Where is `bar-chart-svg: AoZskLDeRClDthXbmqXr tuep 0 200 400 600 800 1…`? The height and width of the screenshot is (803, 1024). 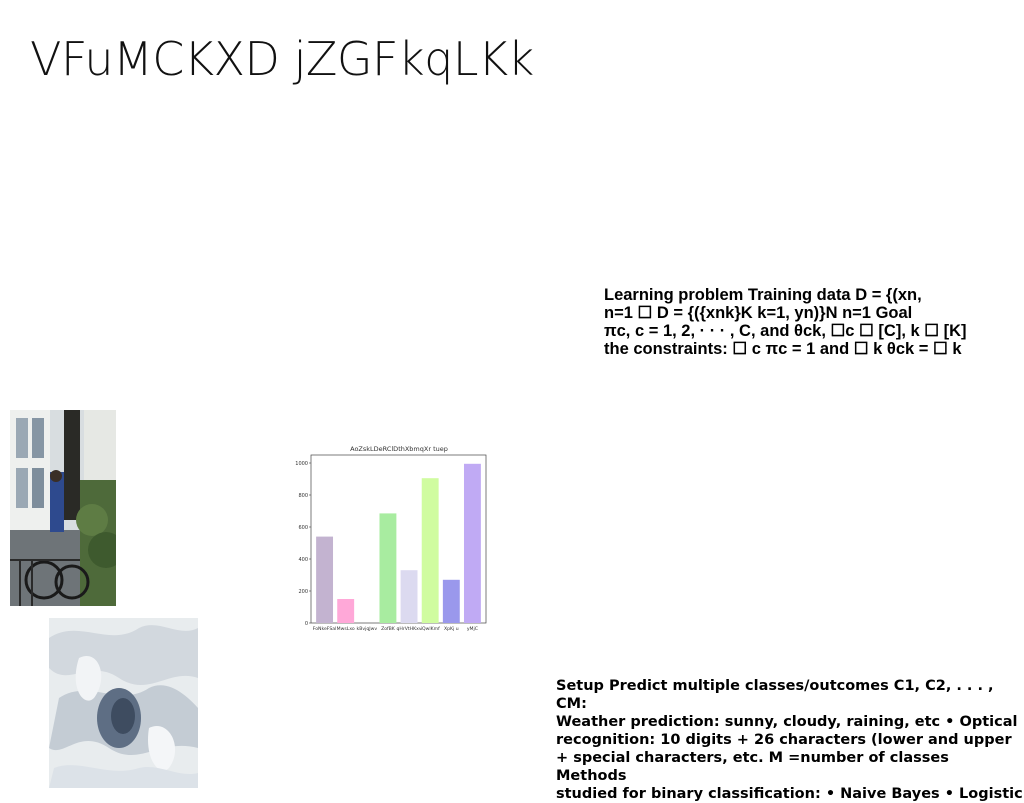
bar-chart-svg: AoZskLDeRClDthXbmqXr tuep 0 200 400 600 800 1… is located at coordinates (391, 538).